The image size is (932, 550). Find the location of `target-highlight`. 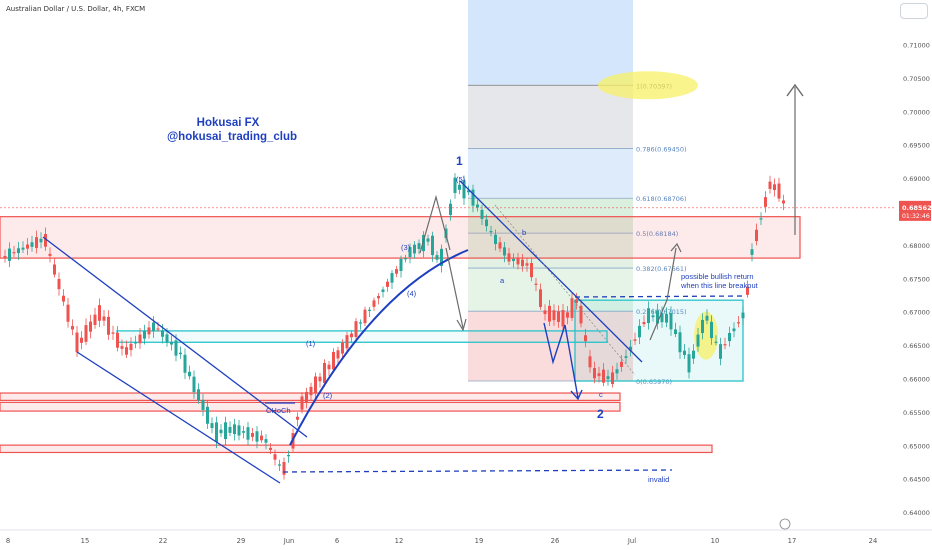

target-highlight is located at coordinates (648, 85).